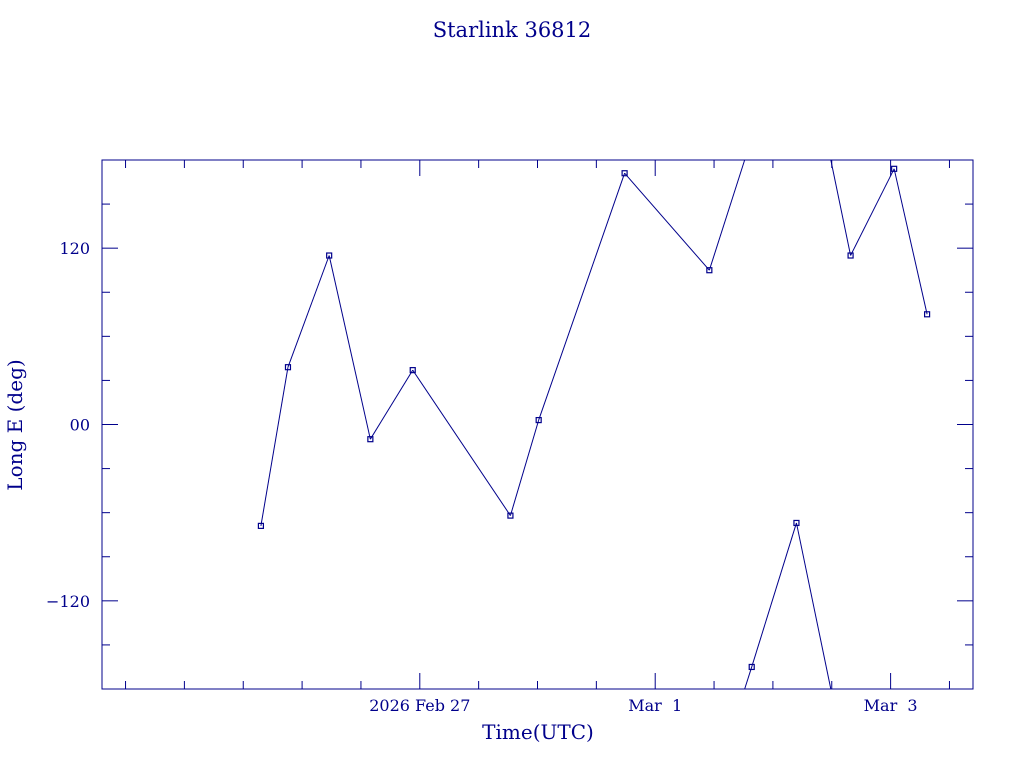  What do you see at coordinates (419, 705) in the screenshot?
I see `x-tick-label: 2026 Feb 27` at bounding box center [419, 705].